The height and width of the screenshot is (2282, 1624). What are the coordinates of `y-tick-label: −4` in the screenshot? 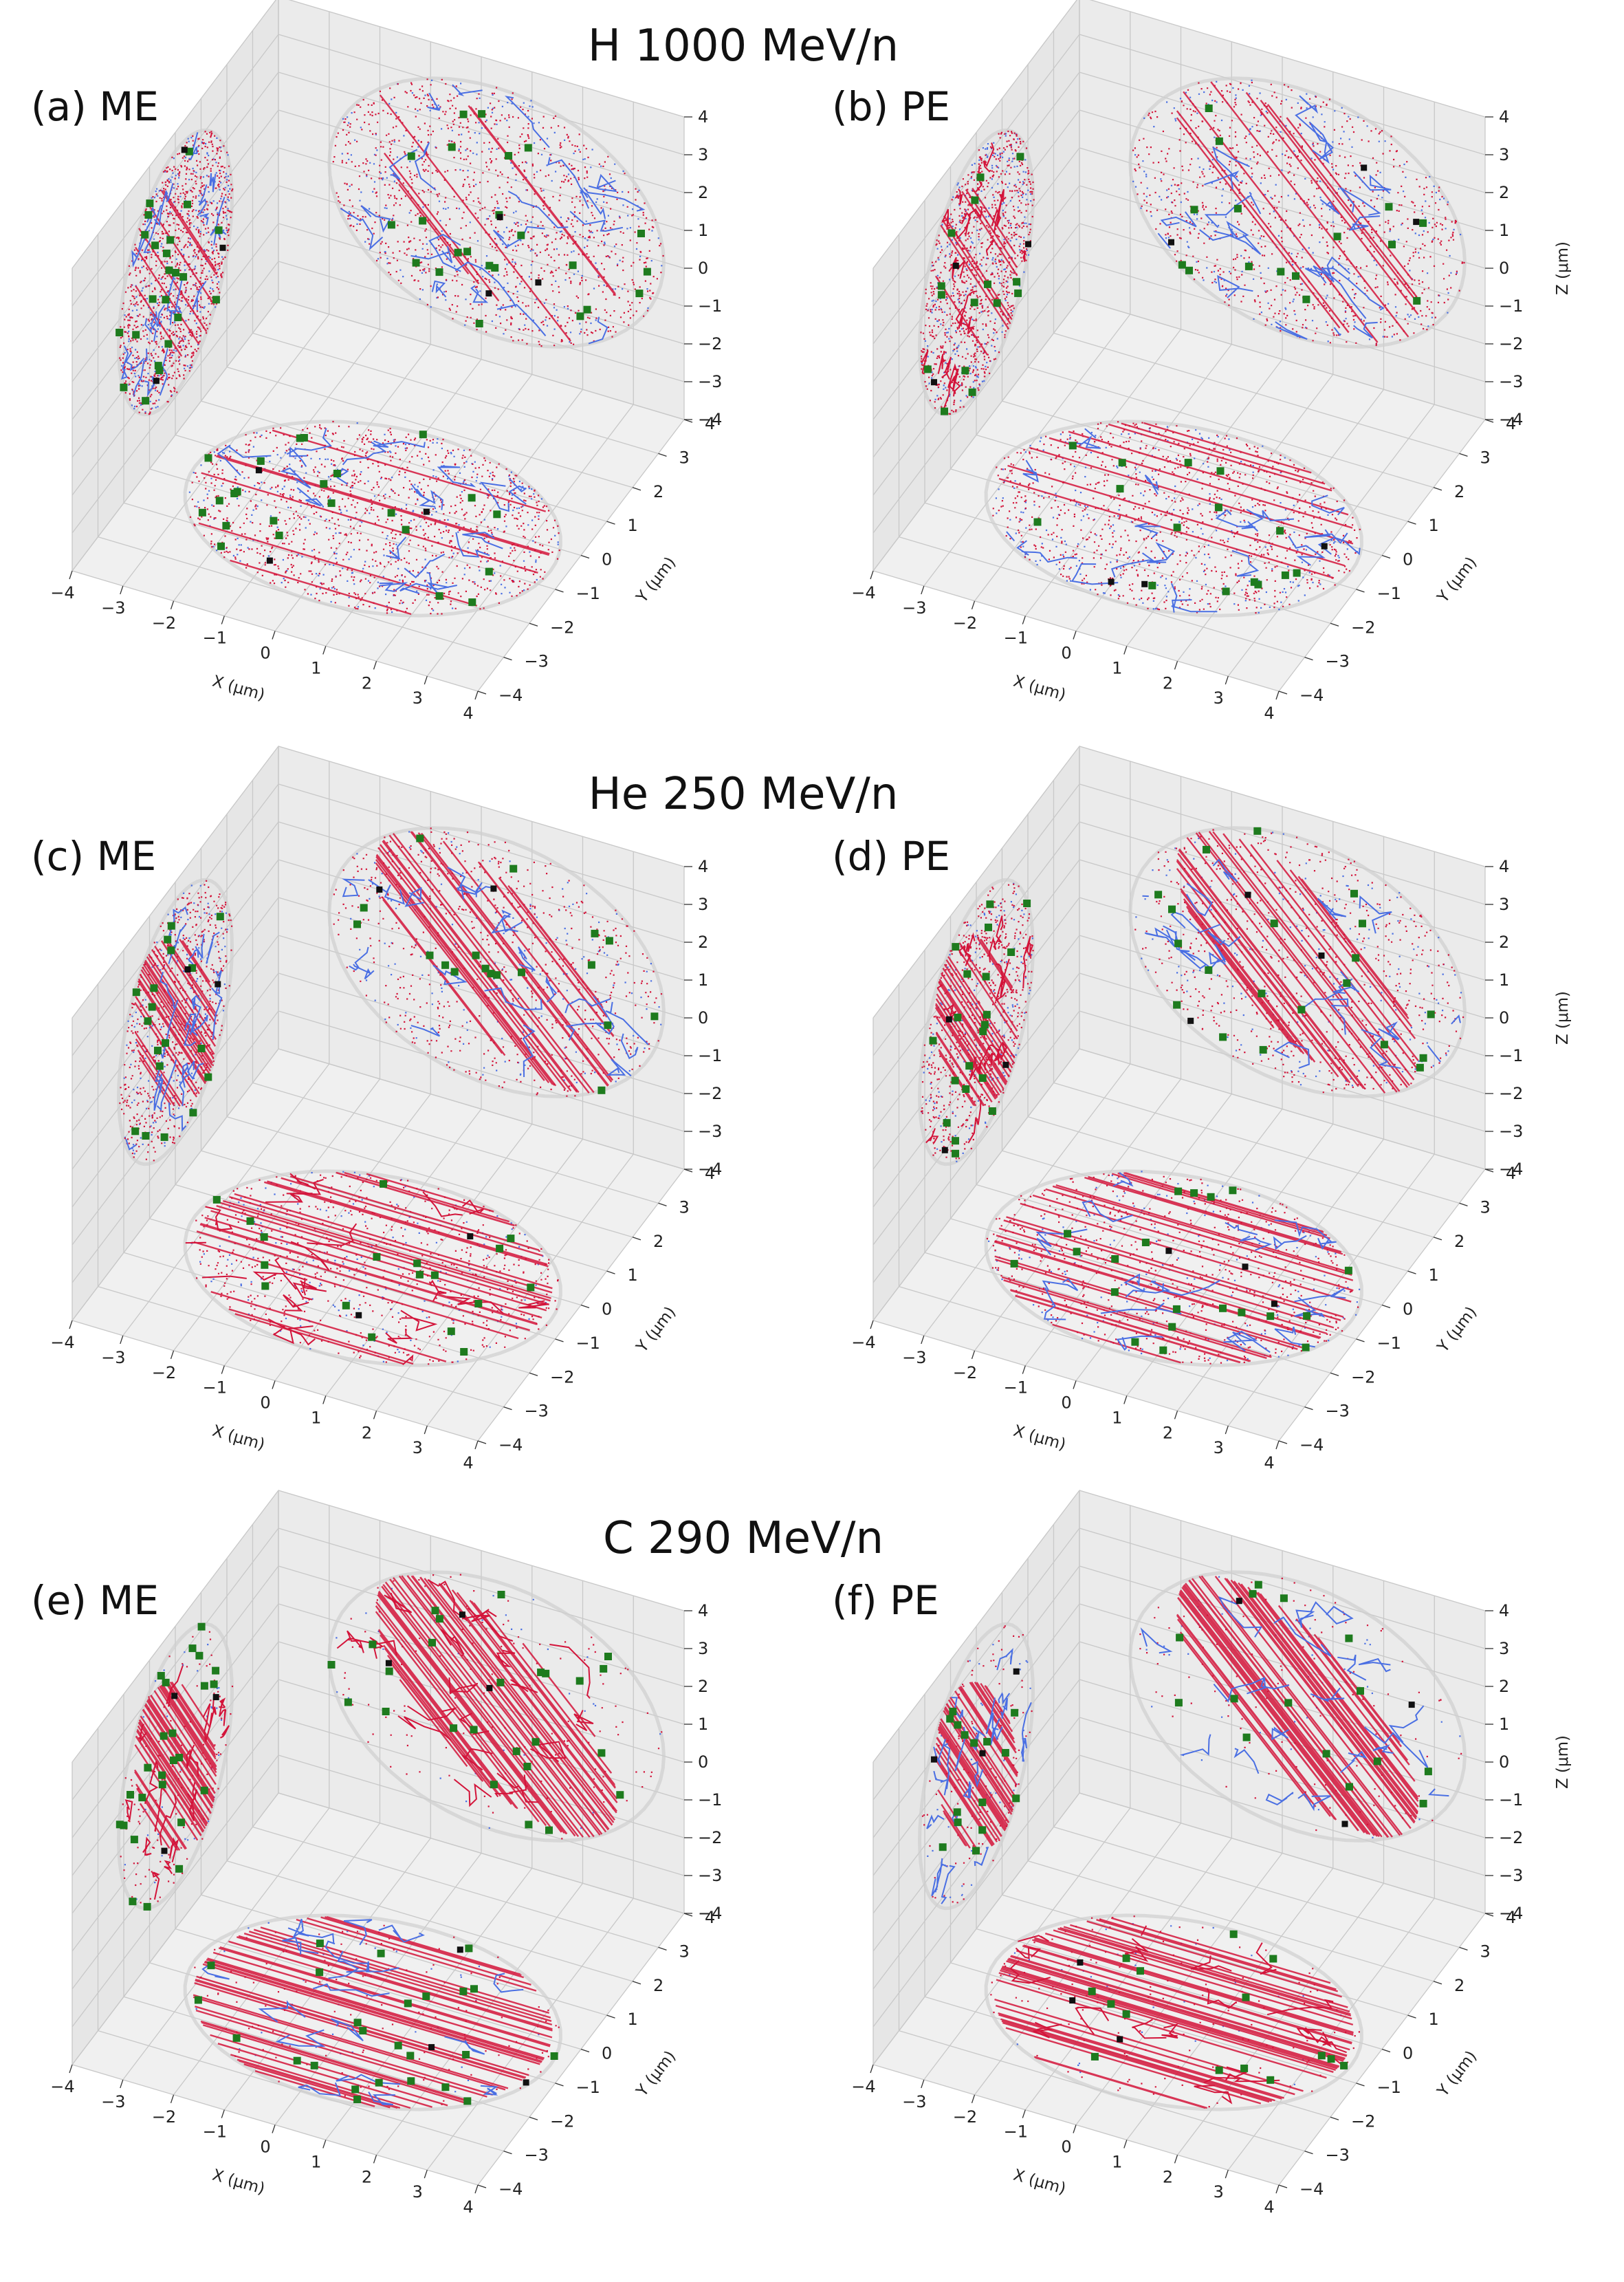 It's located at (510, 2189).